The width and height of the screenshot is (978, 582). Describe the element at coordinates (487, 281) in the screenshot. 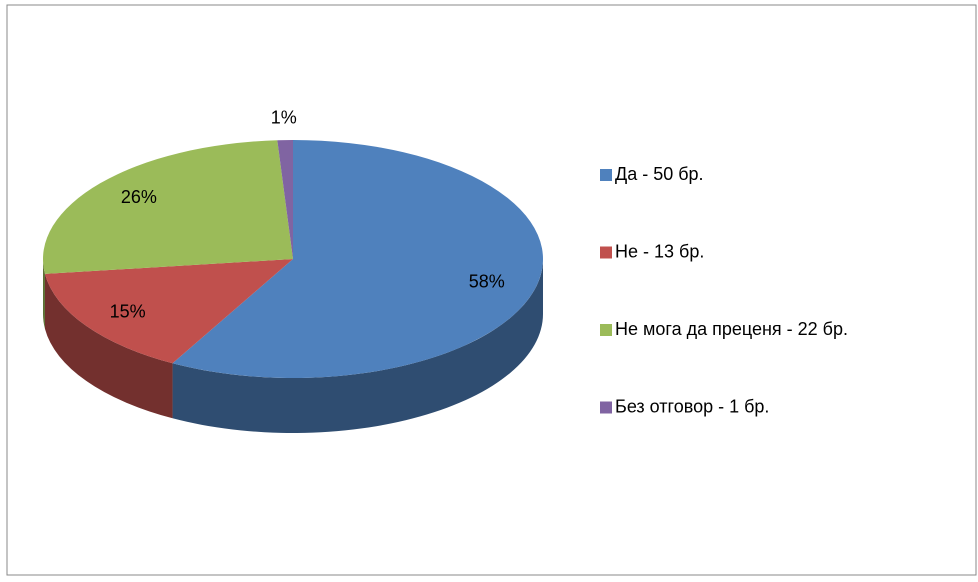

I see `data-label: 58%` at that location.